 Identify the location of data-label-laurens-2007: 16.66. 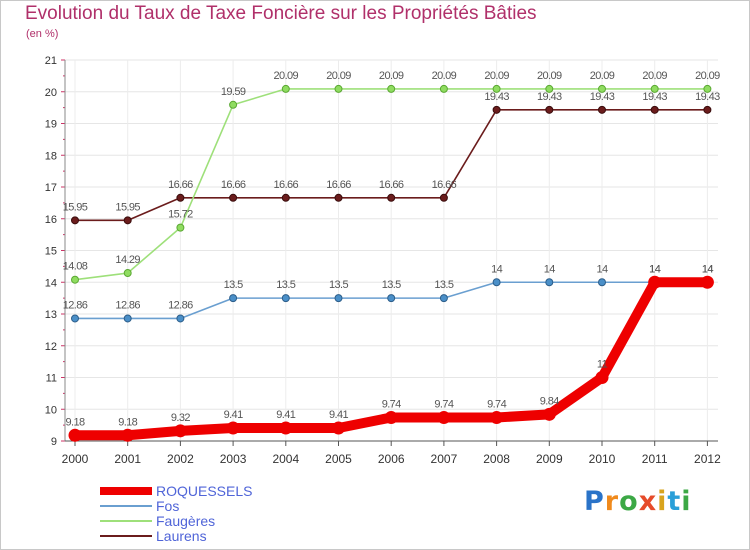
(444, 185).